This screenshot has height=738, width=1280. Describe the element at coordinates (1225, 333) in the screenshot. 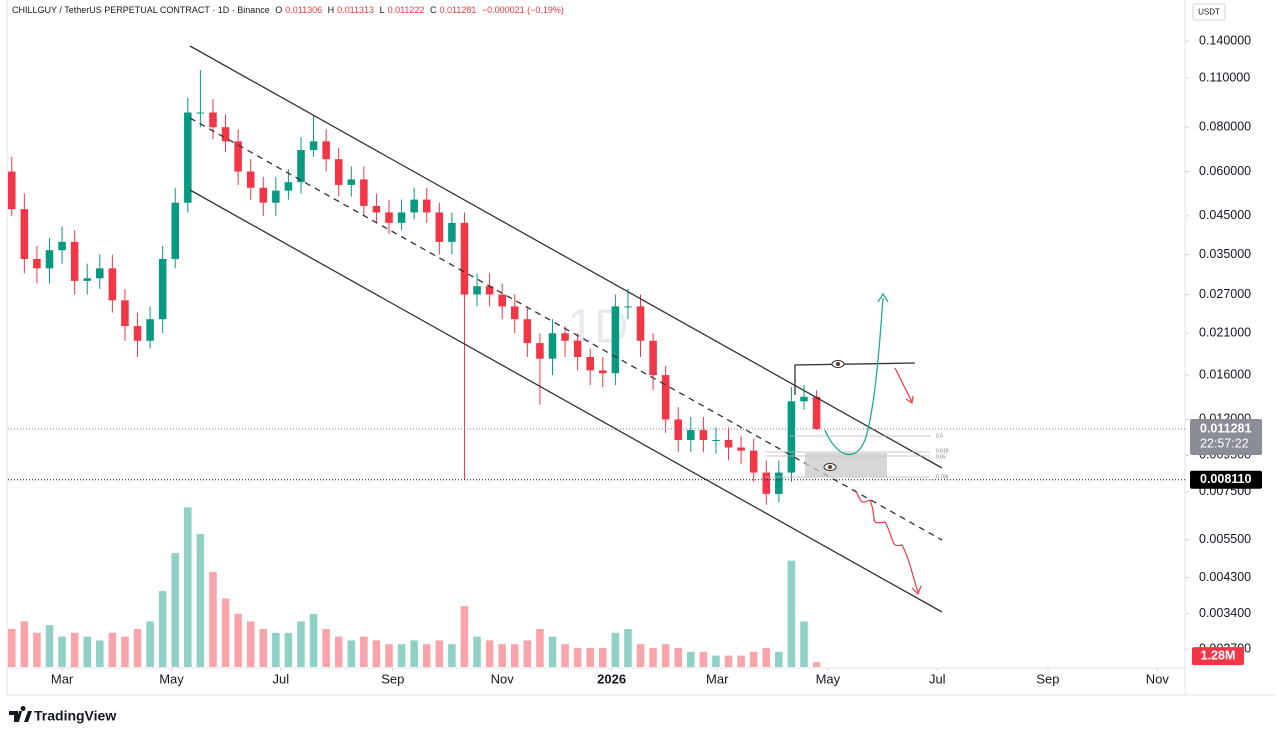

I see `y-tick-label: 0.021000` at that location.